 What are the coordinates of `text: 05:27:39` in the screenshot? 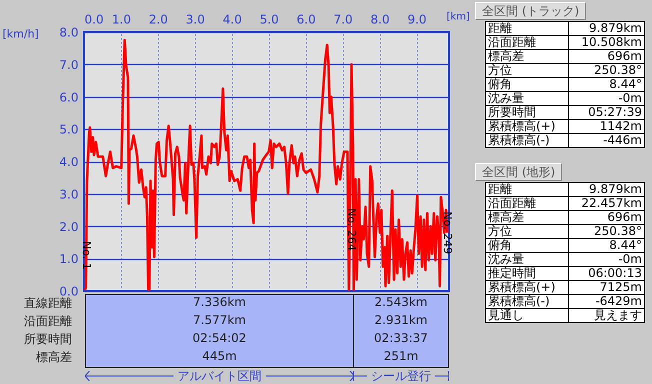 It's located at (615, 112).